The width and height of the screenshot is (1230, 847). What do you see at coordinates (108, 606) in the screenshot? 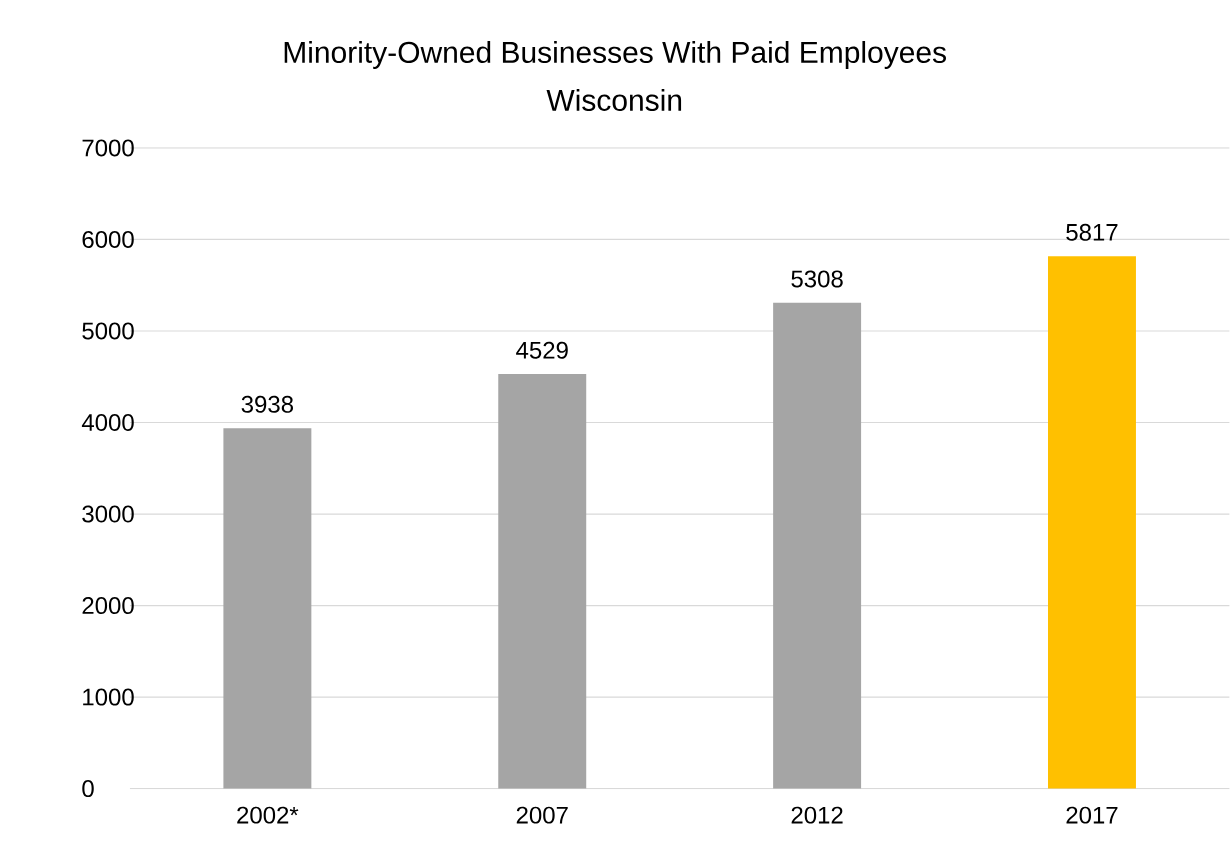
I see `y-tick-label: 2000` at bounding box center [108, 606].